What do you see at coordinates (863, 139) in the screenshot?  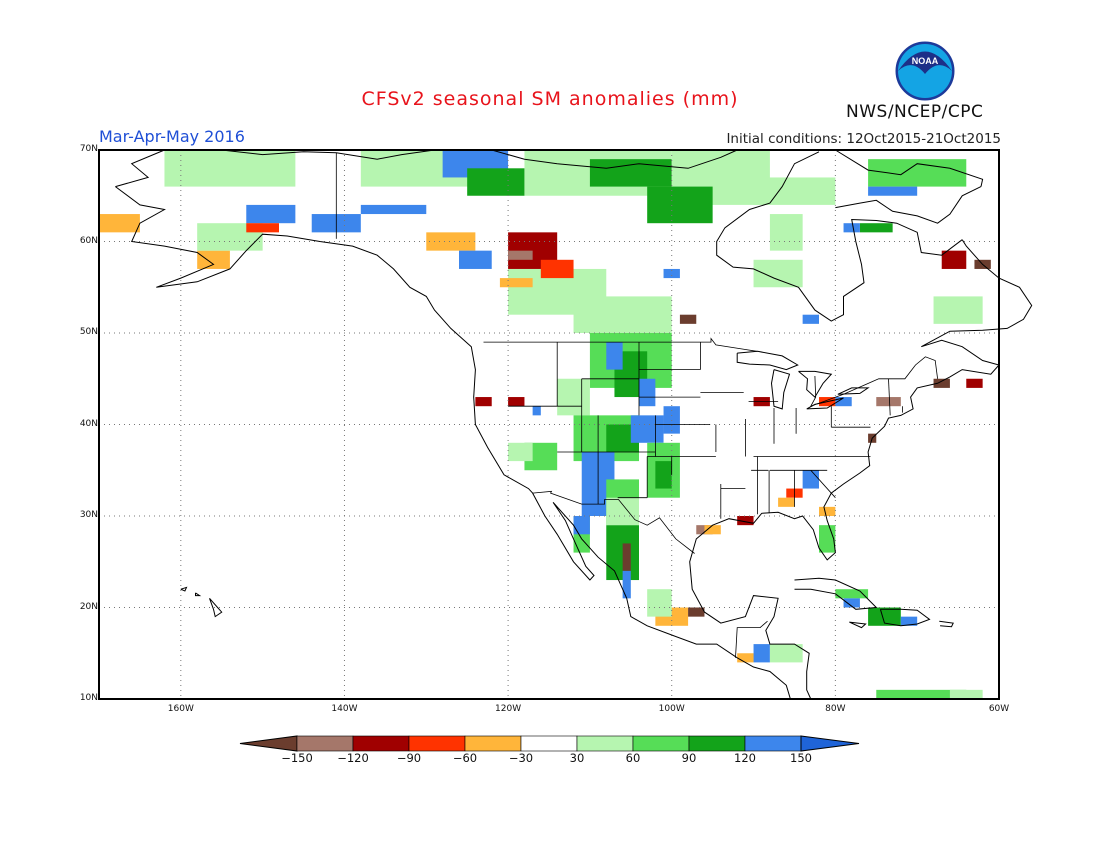 I see `initial-conditions: Initial conditions: 12Oct2015-21Oct2015` at bounding box center [863, 139].